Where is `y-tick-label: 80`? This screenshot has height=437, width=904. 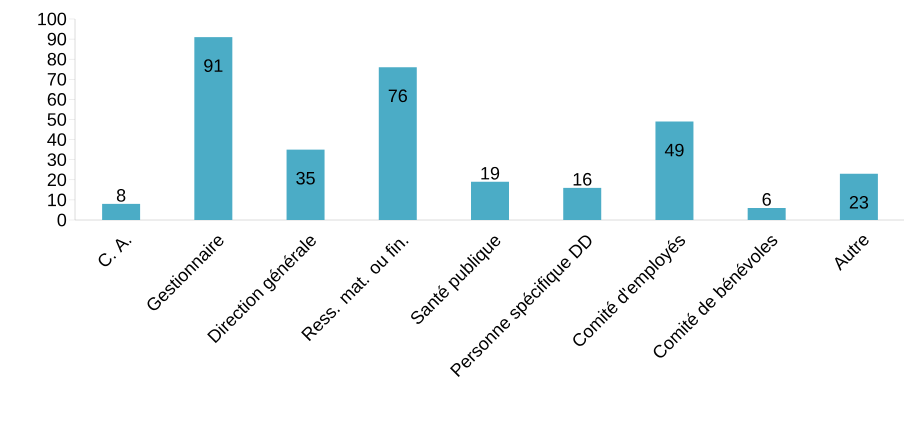 y-tick-label: 80 is located at coordinates (57, 59).